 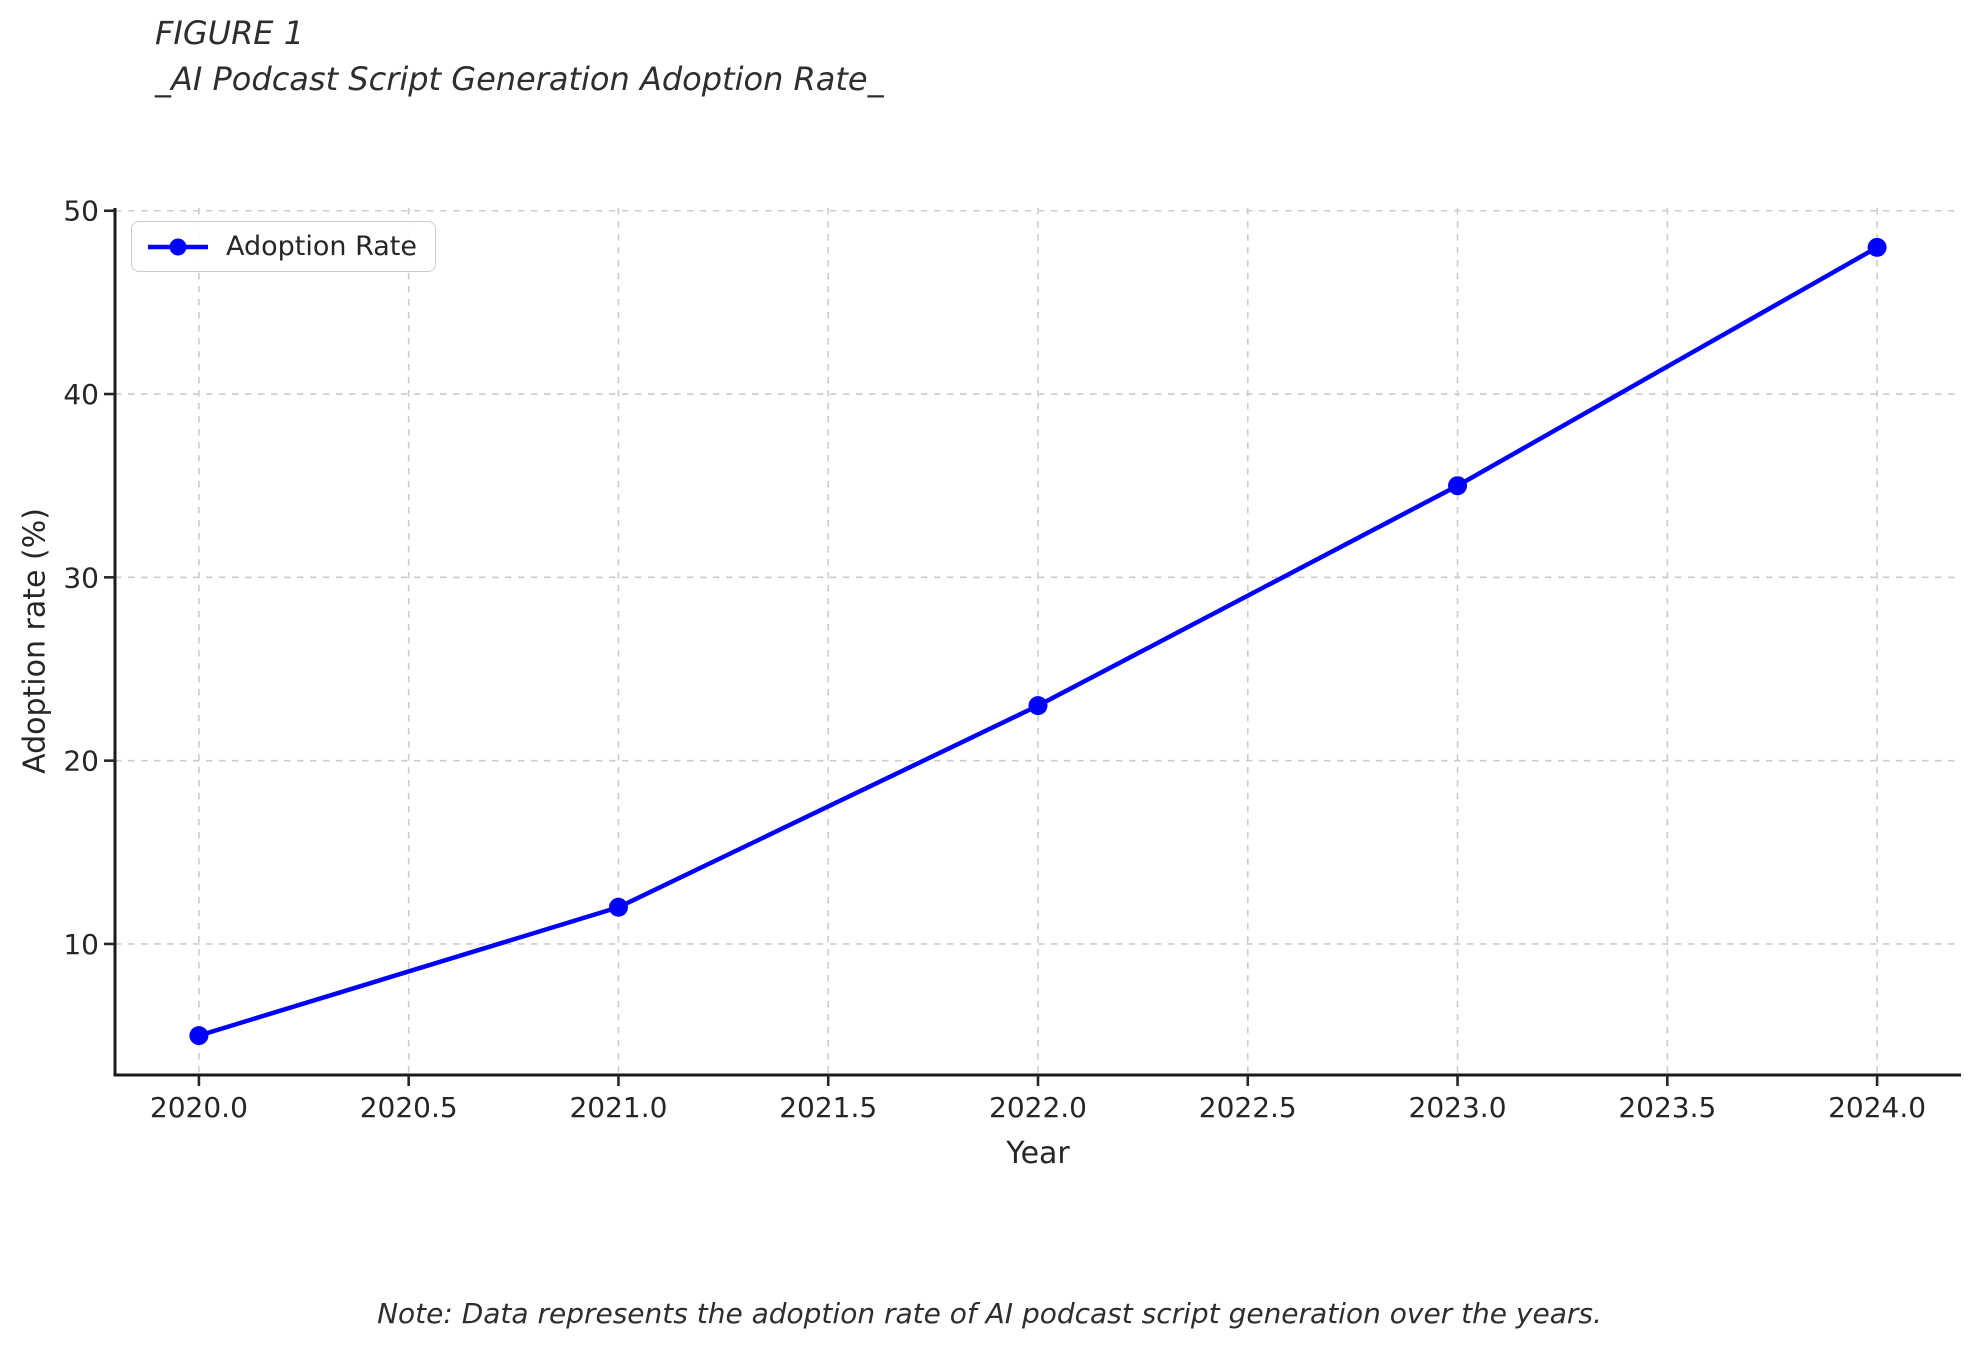 I want to click on svg-text: 2020.0, so click(x=199, y=1107).